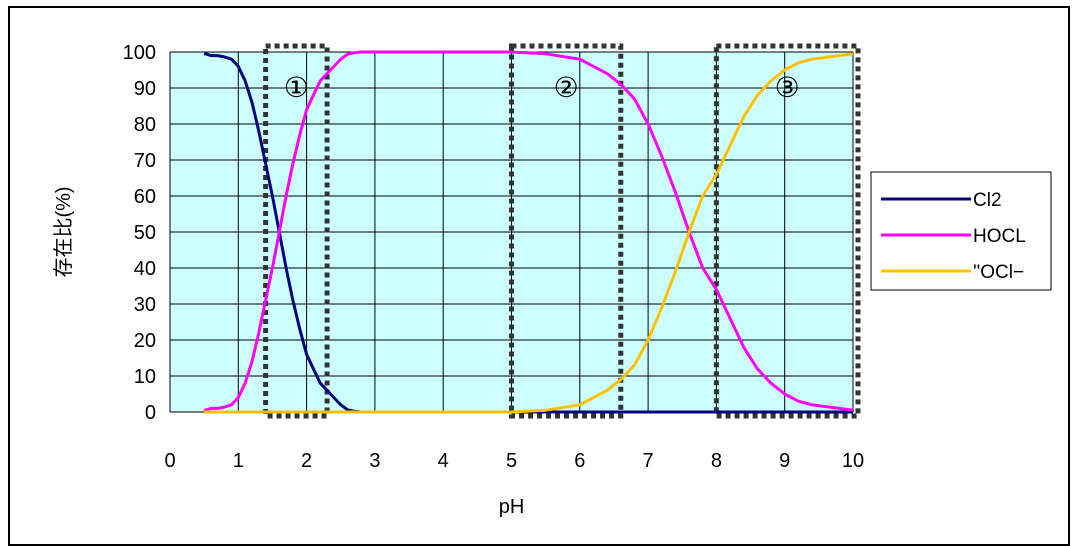 This screenshot has width=1074, height=546. Describe the element at coordinates (961, 231) in the screenshot. I see `legend: Cl2 HOCL ''OCl−` at that location.